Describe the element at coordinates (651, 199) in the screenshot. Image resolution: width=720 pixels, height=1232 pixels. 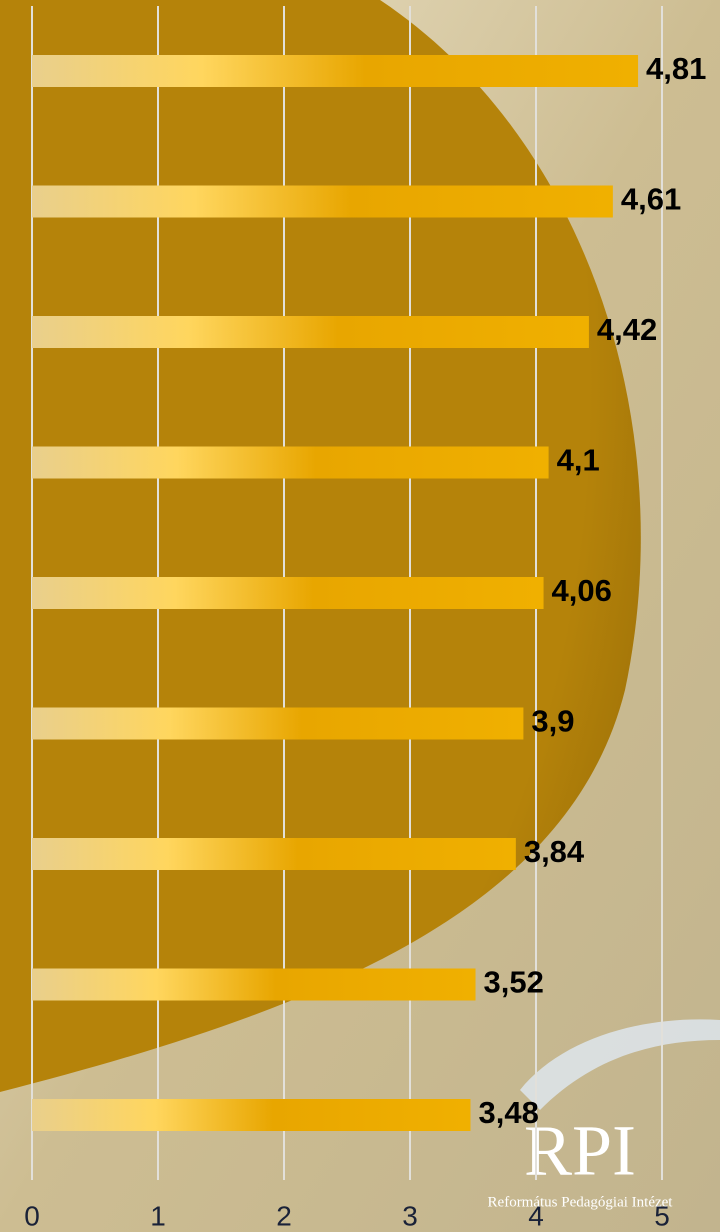
I see `value-label: 4,61` at that location.